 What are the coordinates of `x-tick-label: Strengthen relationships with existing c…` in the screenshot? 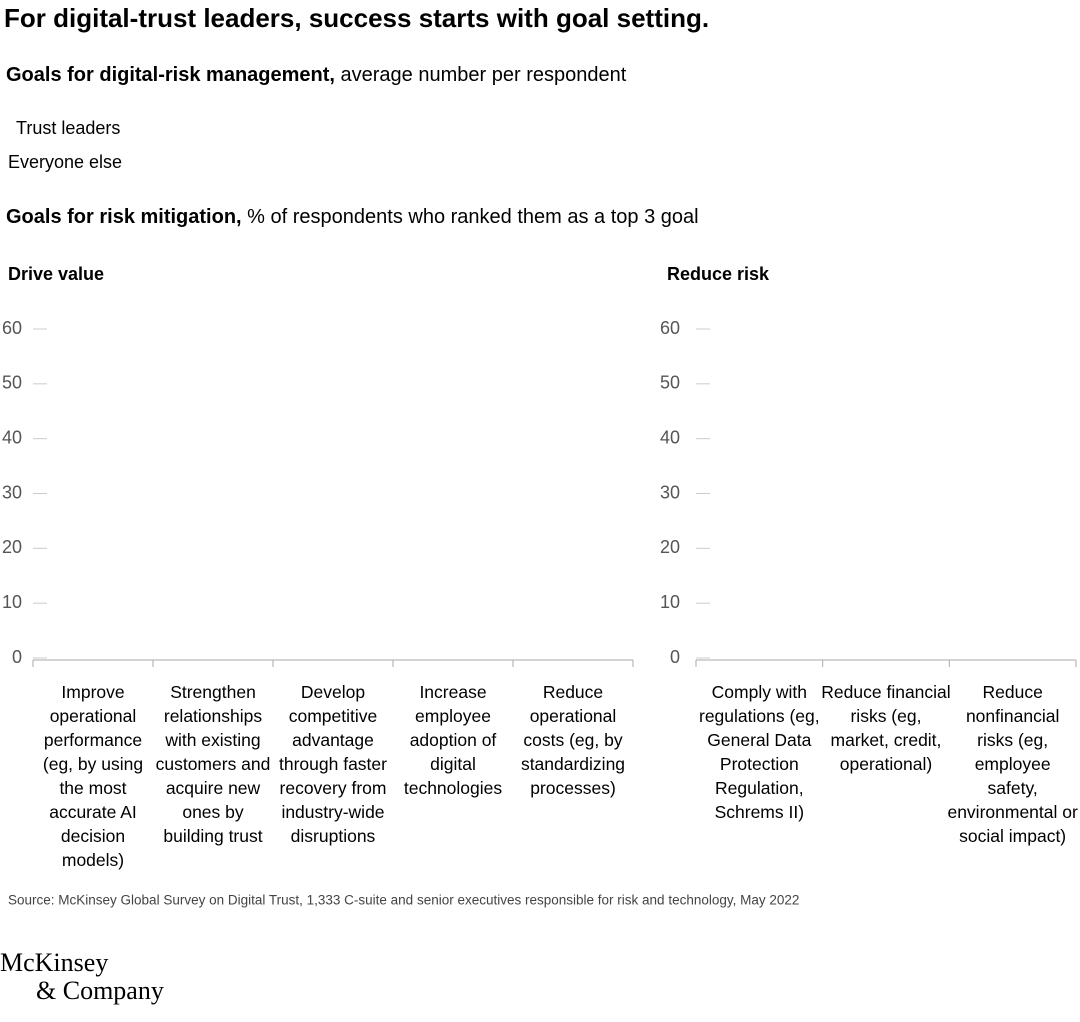 It's located at (213, 764).